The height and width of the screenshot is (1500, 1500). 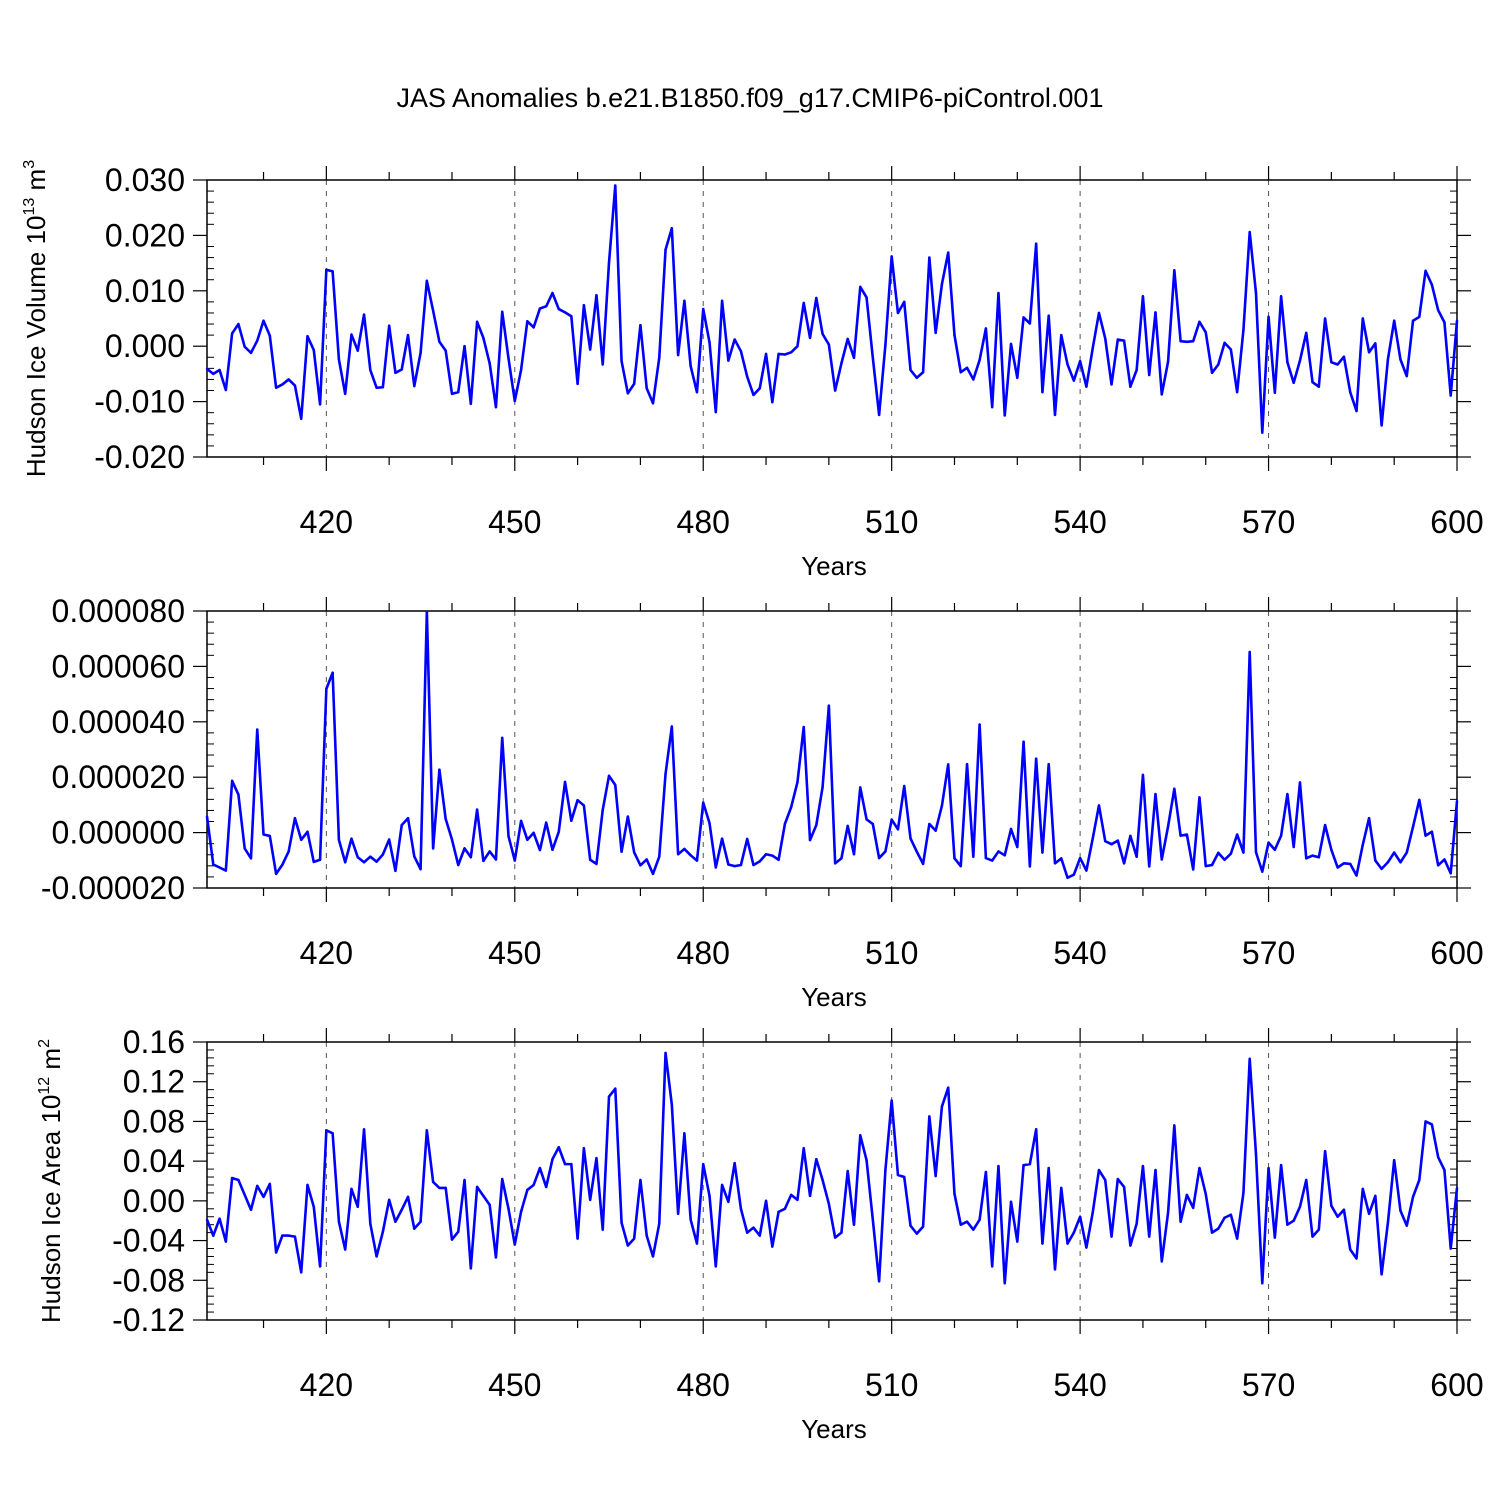 What do you see at coordinates (118, 833) in the screenshot?
I see `y-tick-label: 0.000000` at bounding box center [118, 833].